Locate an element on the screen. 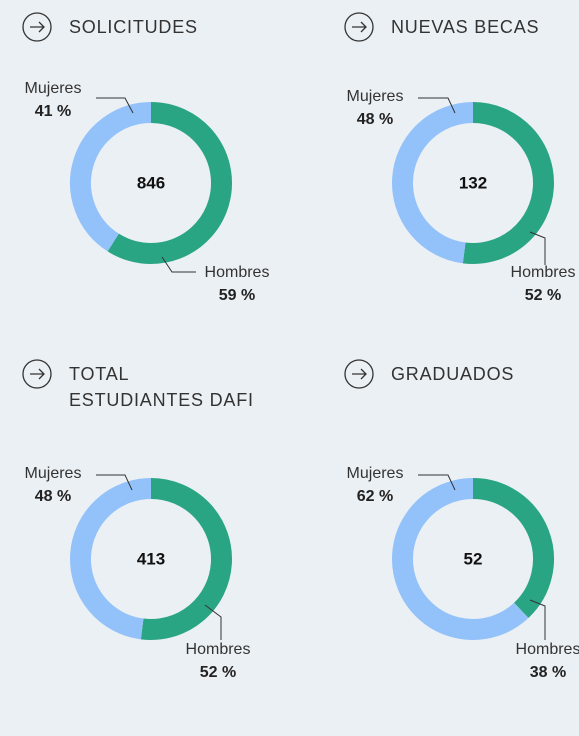 The width and height of the screenshot is (579, 736). center-total: 52 is located at coordinates (473, 558).